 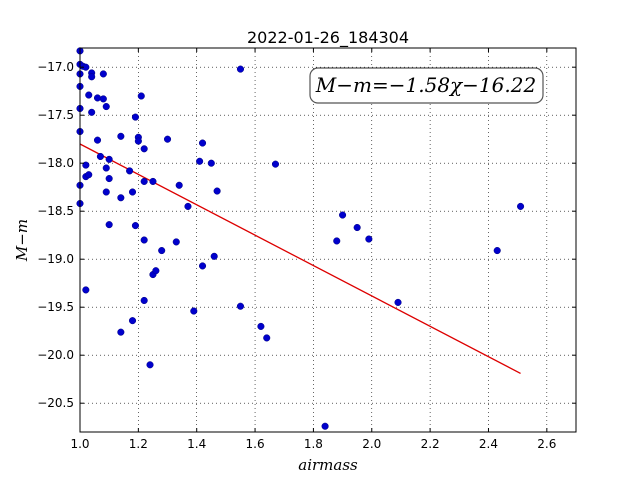 I want to click on y-tick-label: −18.0, so click(x=55, y=163).